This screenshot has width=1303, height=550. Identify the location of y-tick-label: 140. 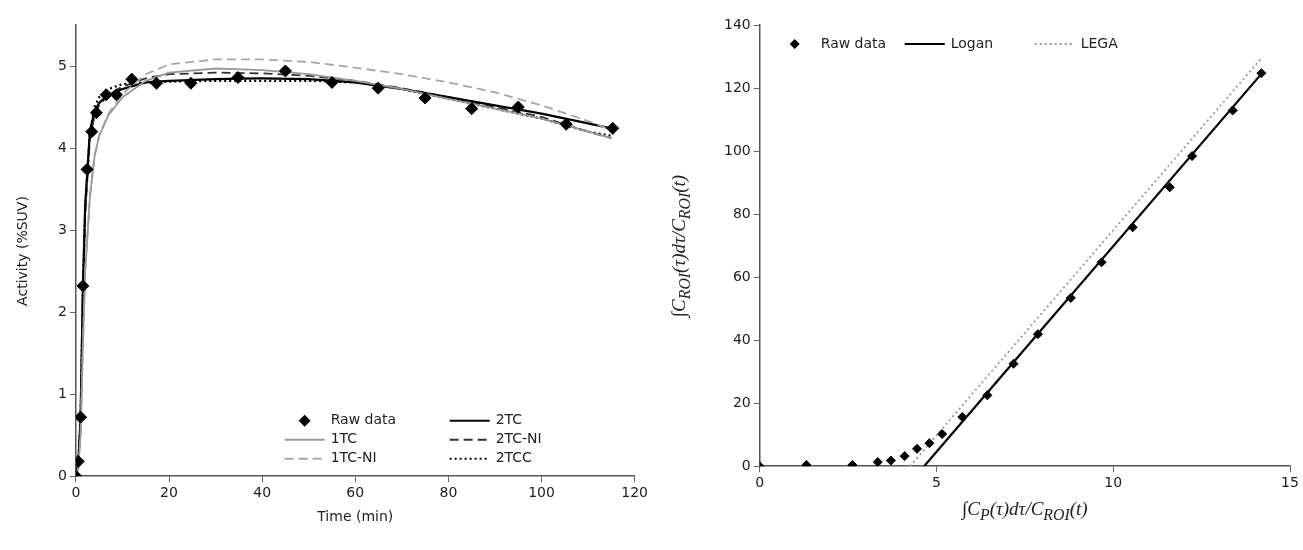
(737, 23).